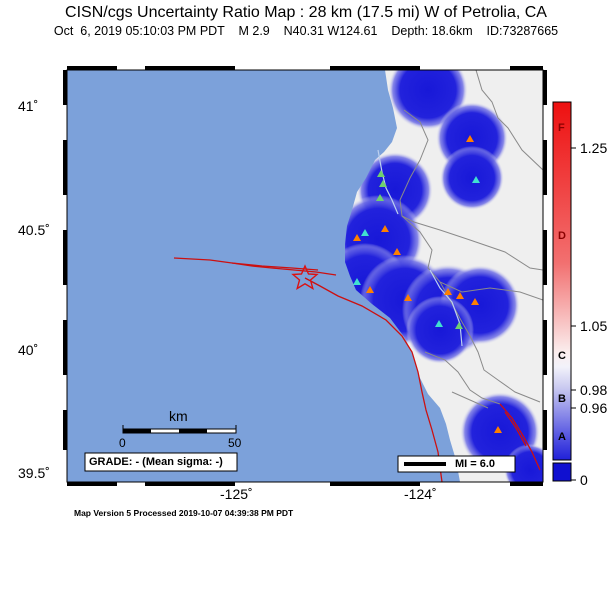  I want to click on lat-tick-40: 40˚, so click(28, 350).